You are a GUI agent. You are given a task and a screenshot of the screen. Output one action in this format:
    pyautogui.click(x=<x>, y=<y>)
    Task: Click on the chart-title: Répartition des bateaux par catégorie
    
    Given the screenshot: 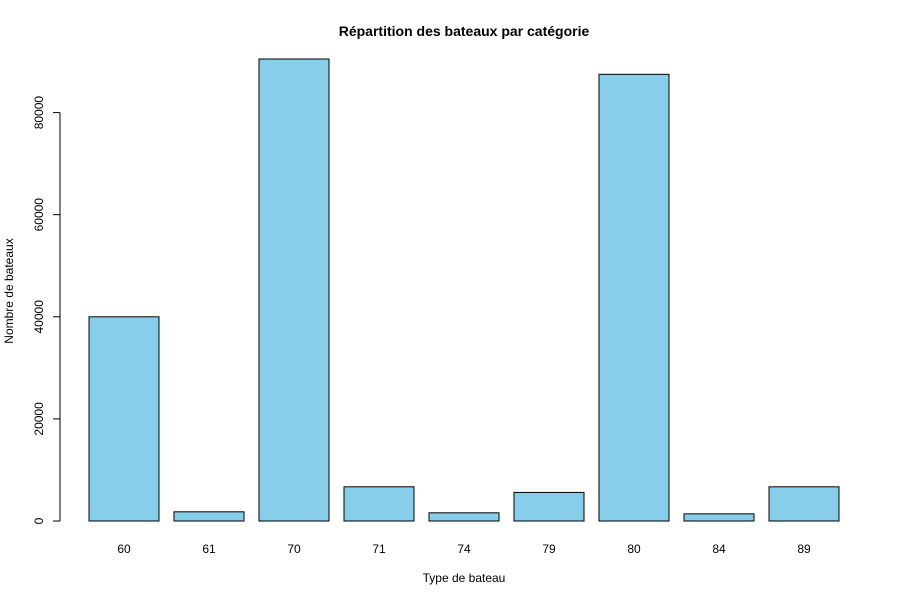 What is the action you would take?
    pyautogui.click(x=464, y=31)
    